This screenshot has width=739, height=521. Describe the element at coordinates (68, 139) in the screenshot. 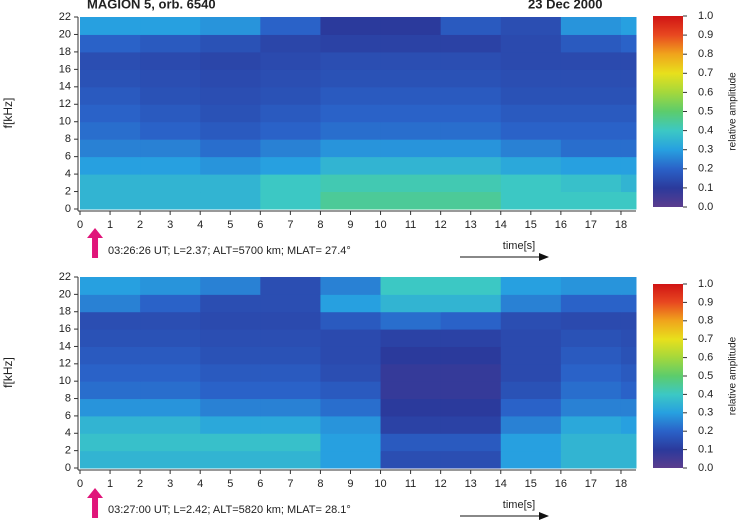

I see `y-tick-label: 8` at that location.